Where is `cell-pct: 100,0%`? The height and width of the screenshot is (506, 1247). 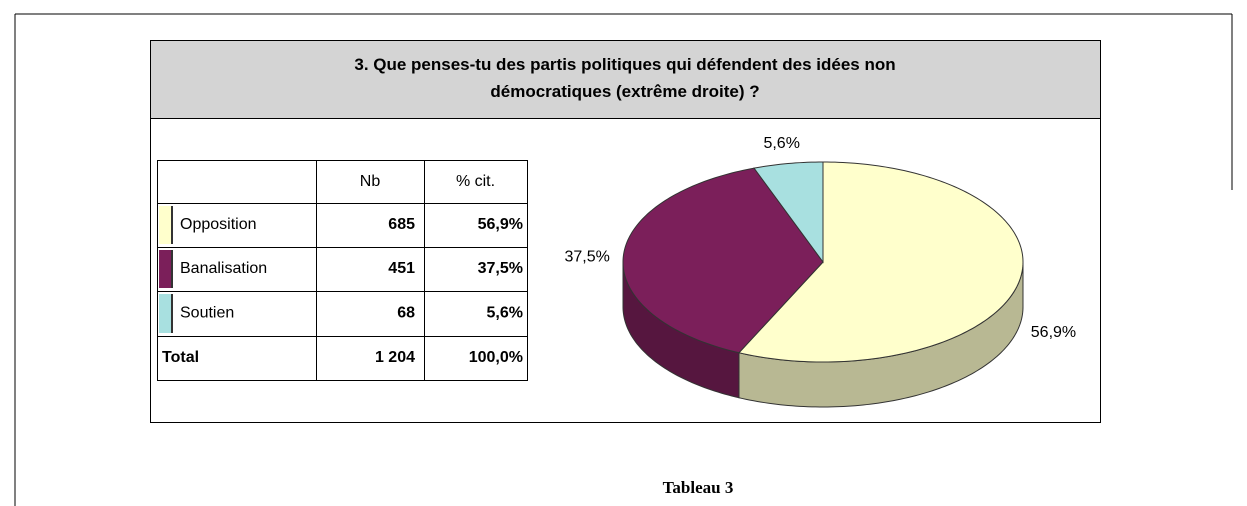 cell-pct: 100,0% is located at coordinates (496, 357).